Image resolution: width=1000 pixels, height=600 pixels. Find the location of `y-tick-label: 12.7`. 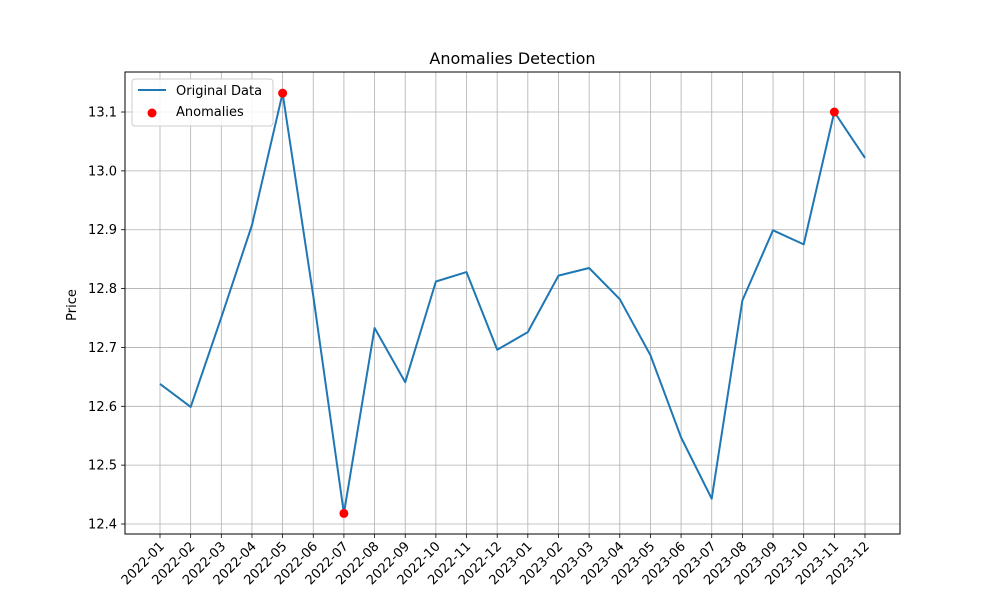

y-tick-label: 12.7 is located at coordinates (102, 348).